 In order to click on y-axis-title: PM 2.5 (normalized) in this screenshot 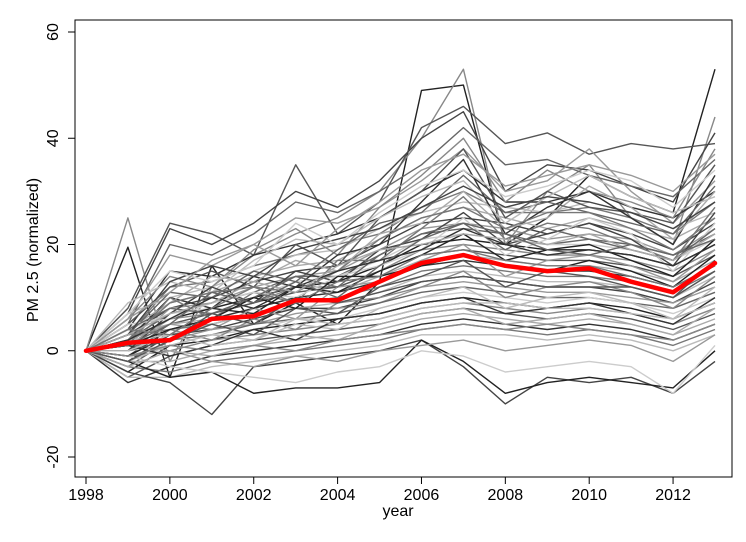, I will do `click(33, 250)`.